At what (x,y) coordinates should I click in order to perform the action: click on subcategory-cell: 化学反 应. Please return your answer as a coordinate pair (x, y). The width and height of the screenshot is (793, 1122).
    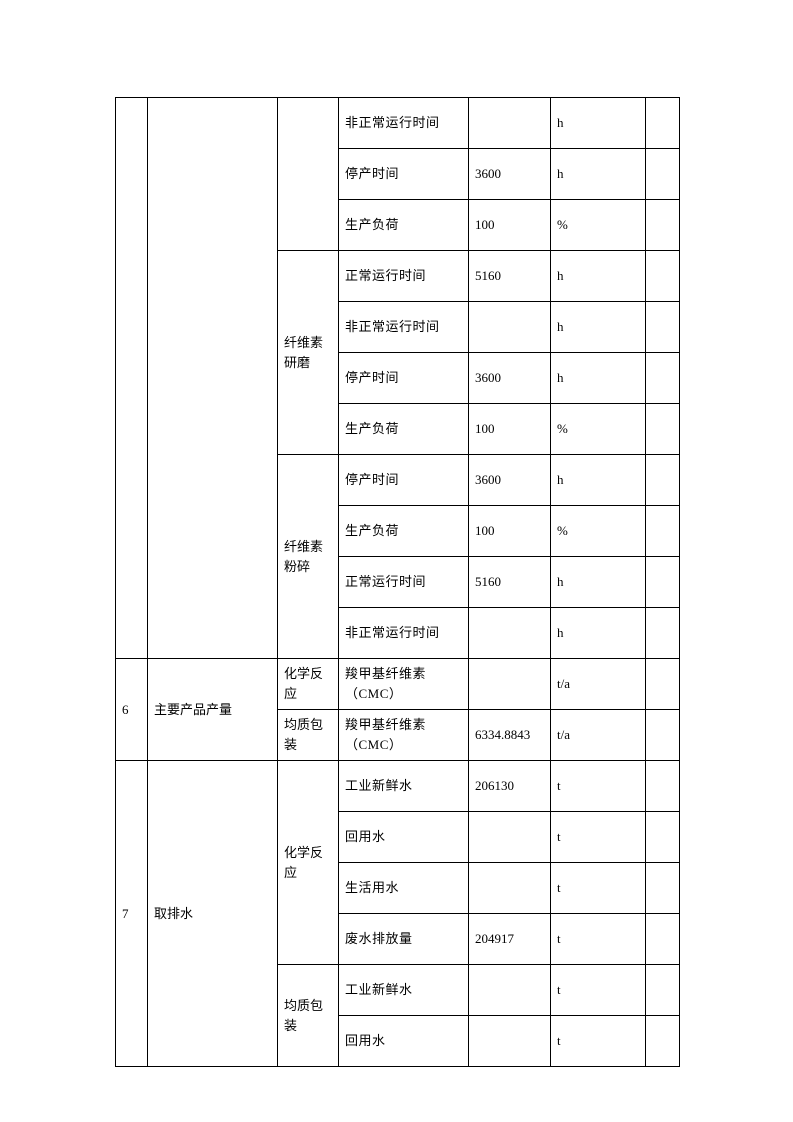
    Looking at the image, I should click on (308, 684).